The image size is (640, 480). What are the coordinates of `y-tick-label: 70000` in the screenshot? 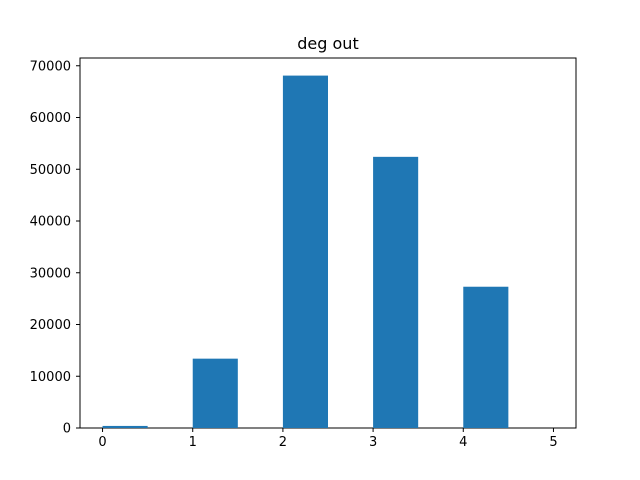 It's located at (50, 66).